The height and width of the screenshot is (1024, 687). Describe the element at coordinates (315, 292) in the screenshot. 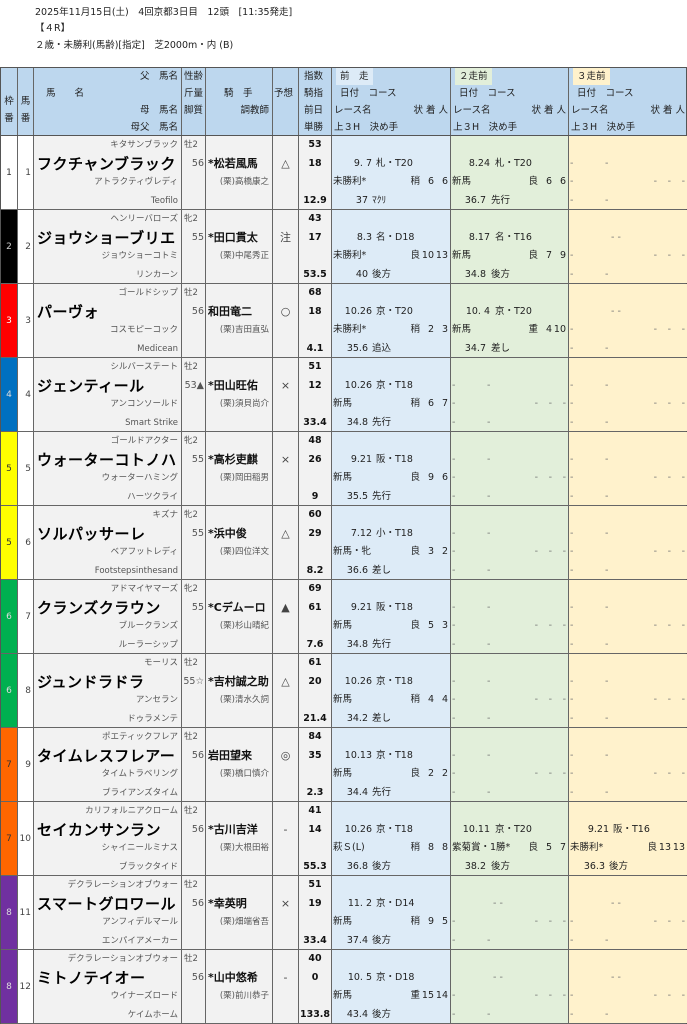

I see `index-value: 68` at that location.